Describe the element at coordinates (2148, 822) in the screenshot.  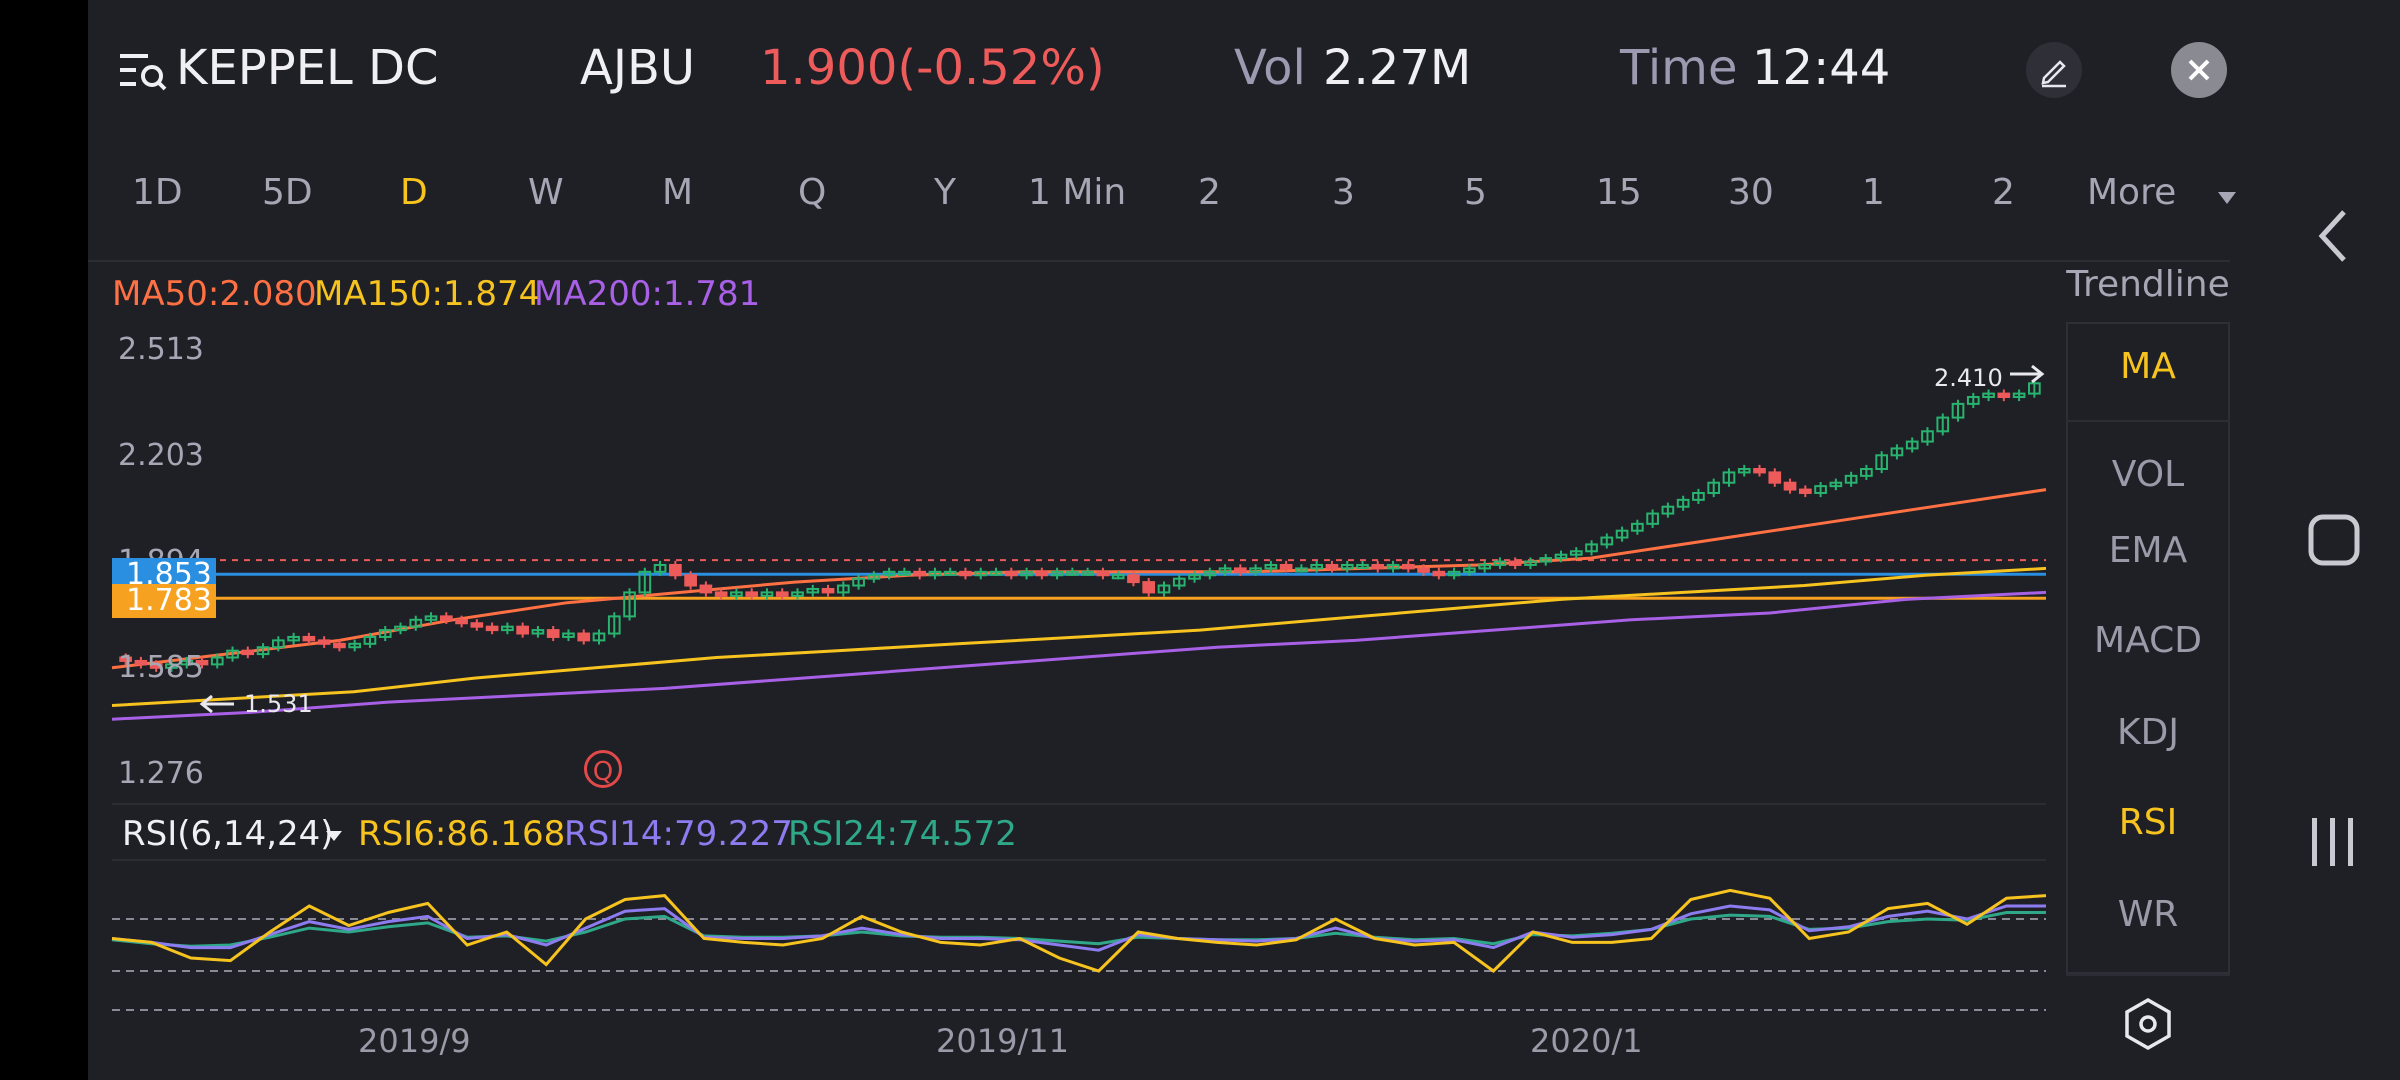
I see `indicator-rsi: RSI` at that location.